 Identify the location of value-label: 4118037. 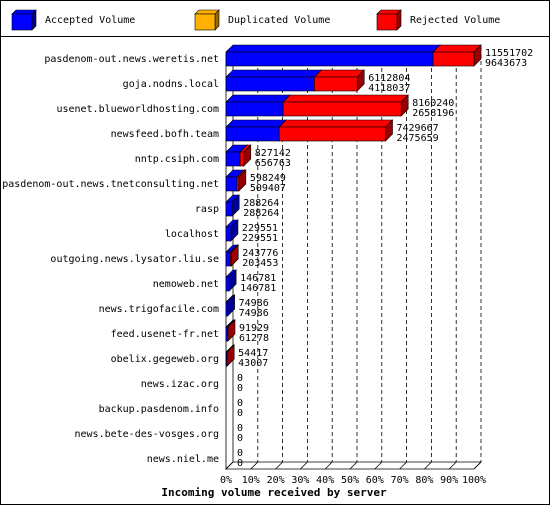
(389, 88).